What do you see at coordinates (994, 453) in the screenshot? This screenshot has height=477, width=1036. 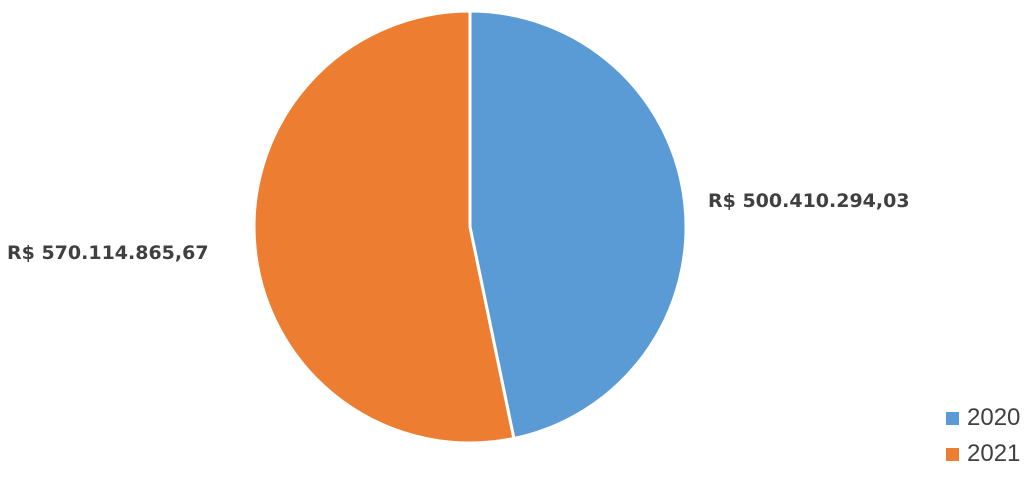 I see `legend-label-2021: 2021` at bounding box center [994, 453].